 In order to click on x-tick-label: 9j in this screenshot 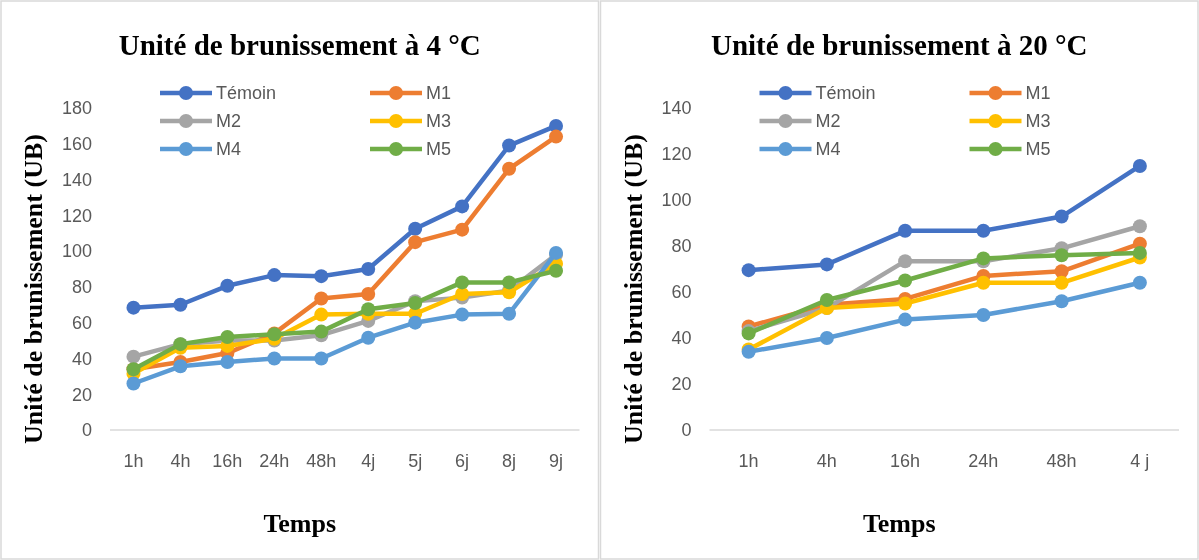, I will do `click(556, 461)`.